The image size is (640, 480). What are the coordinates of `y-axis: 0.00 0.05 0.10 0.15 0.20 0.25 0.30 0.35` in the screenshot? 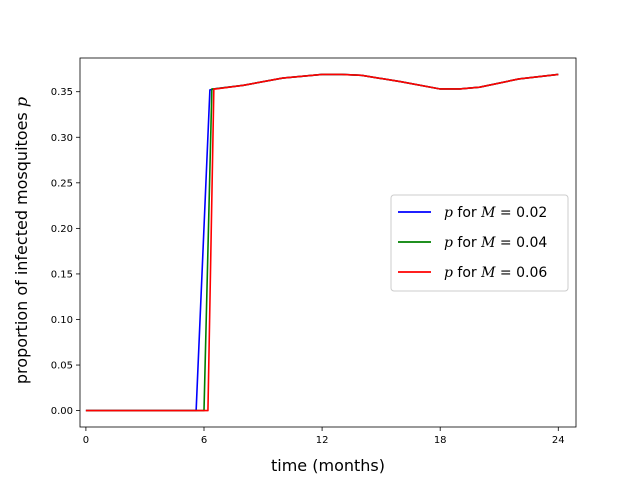 It's located at (65, 252).